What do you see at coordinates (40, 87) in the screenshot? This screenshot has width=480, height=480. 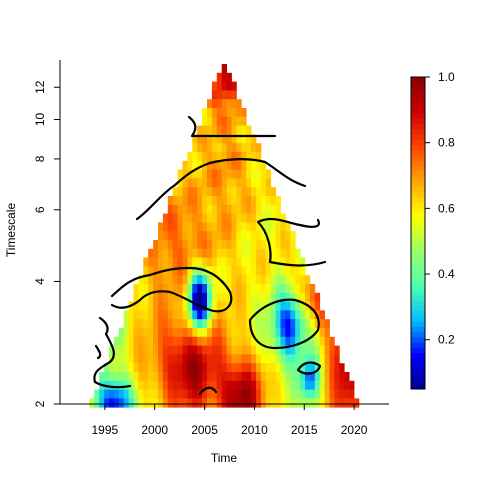 I see `y-tick-label: 12` at bounding box center [40, 87].